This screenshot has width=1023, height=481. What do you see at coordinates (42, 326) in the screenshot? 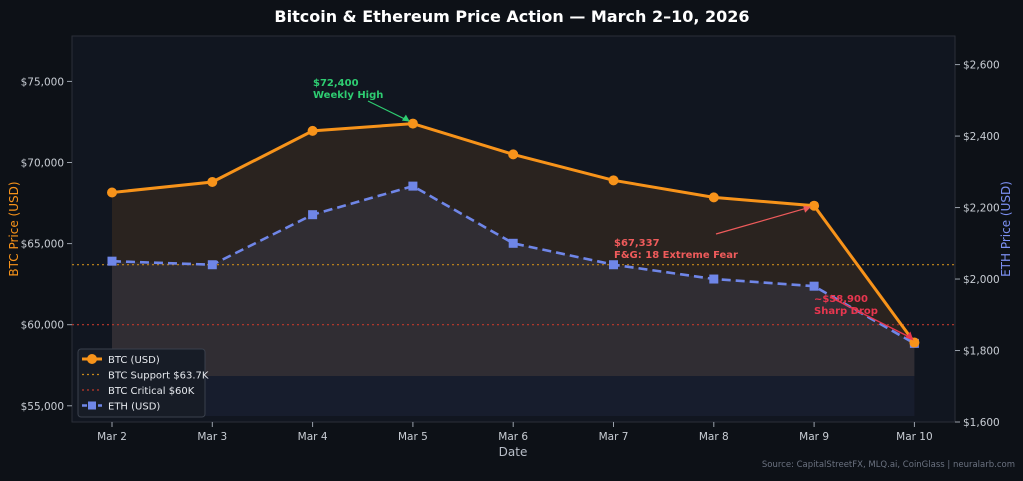
I see `y-left-tick-label: $60,000` at bounding box center [42, 326].